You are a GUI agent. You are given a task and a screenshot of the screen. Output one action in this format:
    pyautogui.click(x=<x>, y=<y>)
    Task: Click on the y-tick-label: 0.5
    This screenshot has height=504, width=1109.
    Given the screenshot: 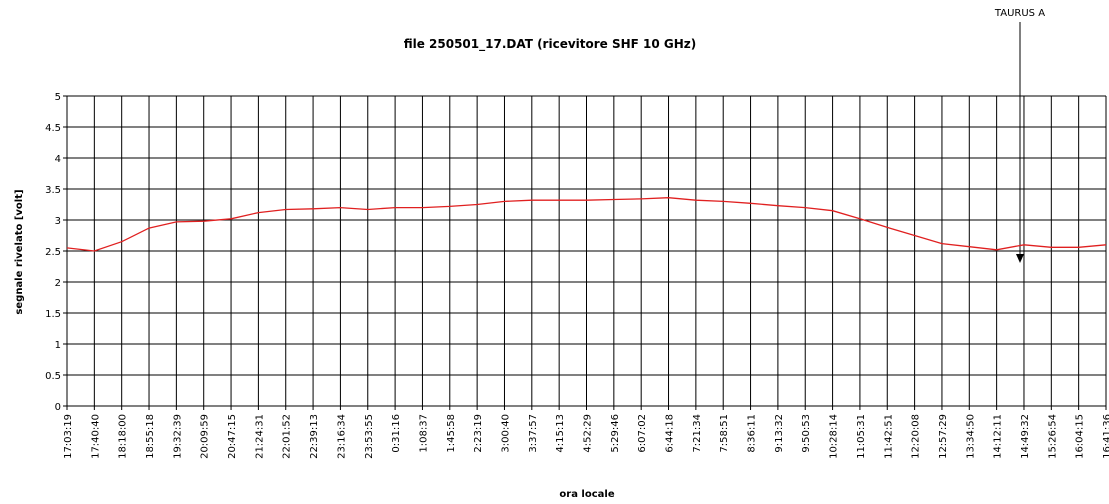 What is the action you would take?
    pyautogui.click(x=53, y=376)
    